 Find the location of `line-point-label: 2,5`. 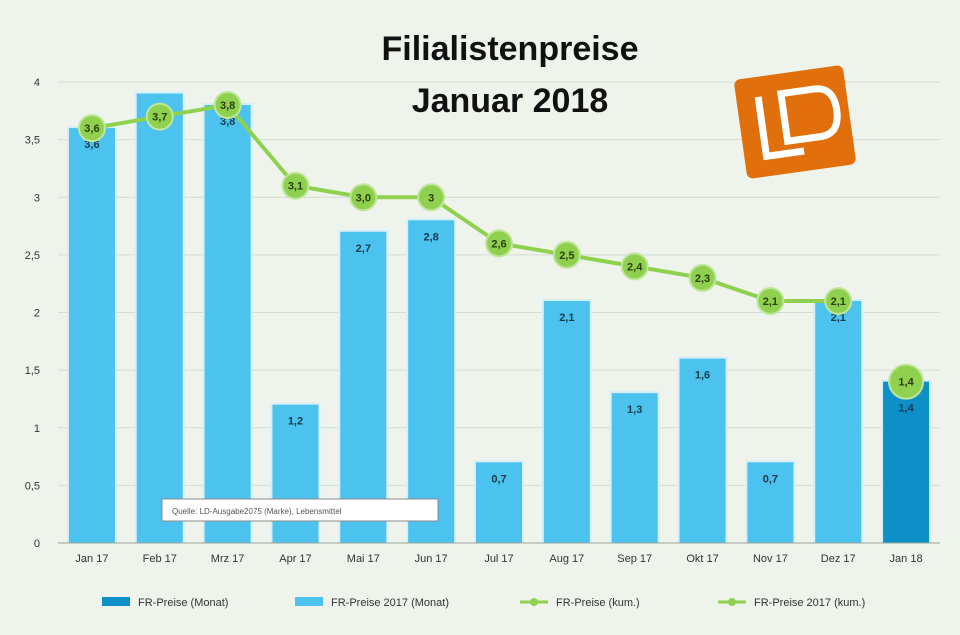

line-point-label: 2,5 is located at coordinates (566, 256).